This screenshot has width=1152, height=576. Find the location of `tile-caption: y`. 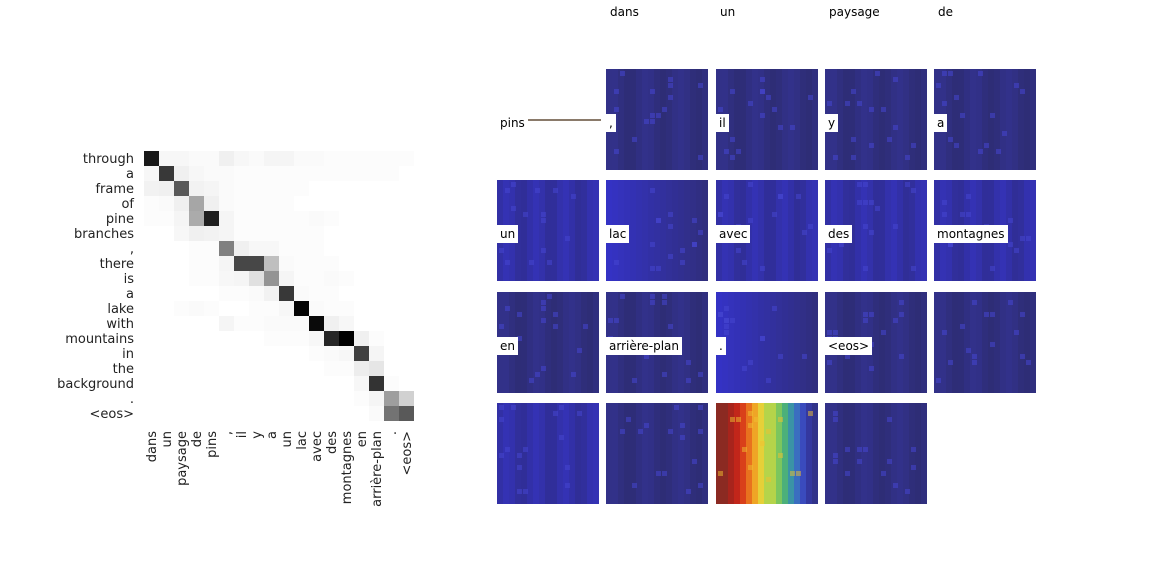

tile-caption: y is located at coordinates (832, 123).